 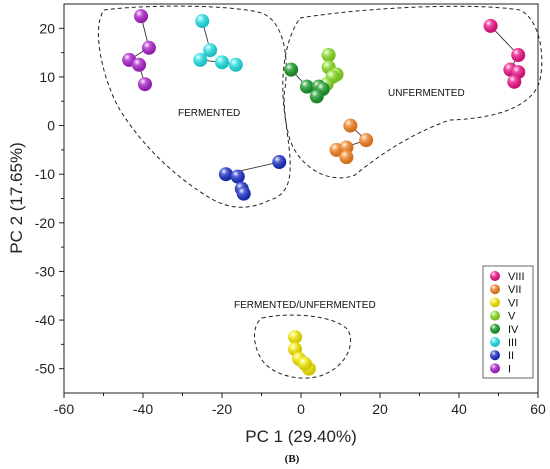 What do you see at coordinates (512, 317) in the screenshot?
I see `legend-label: V` at bounding box center [512, 317].